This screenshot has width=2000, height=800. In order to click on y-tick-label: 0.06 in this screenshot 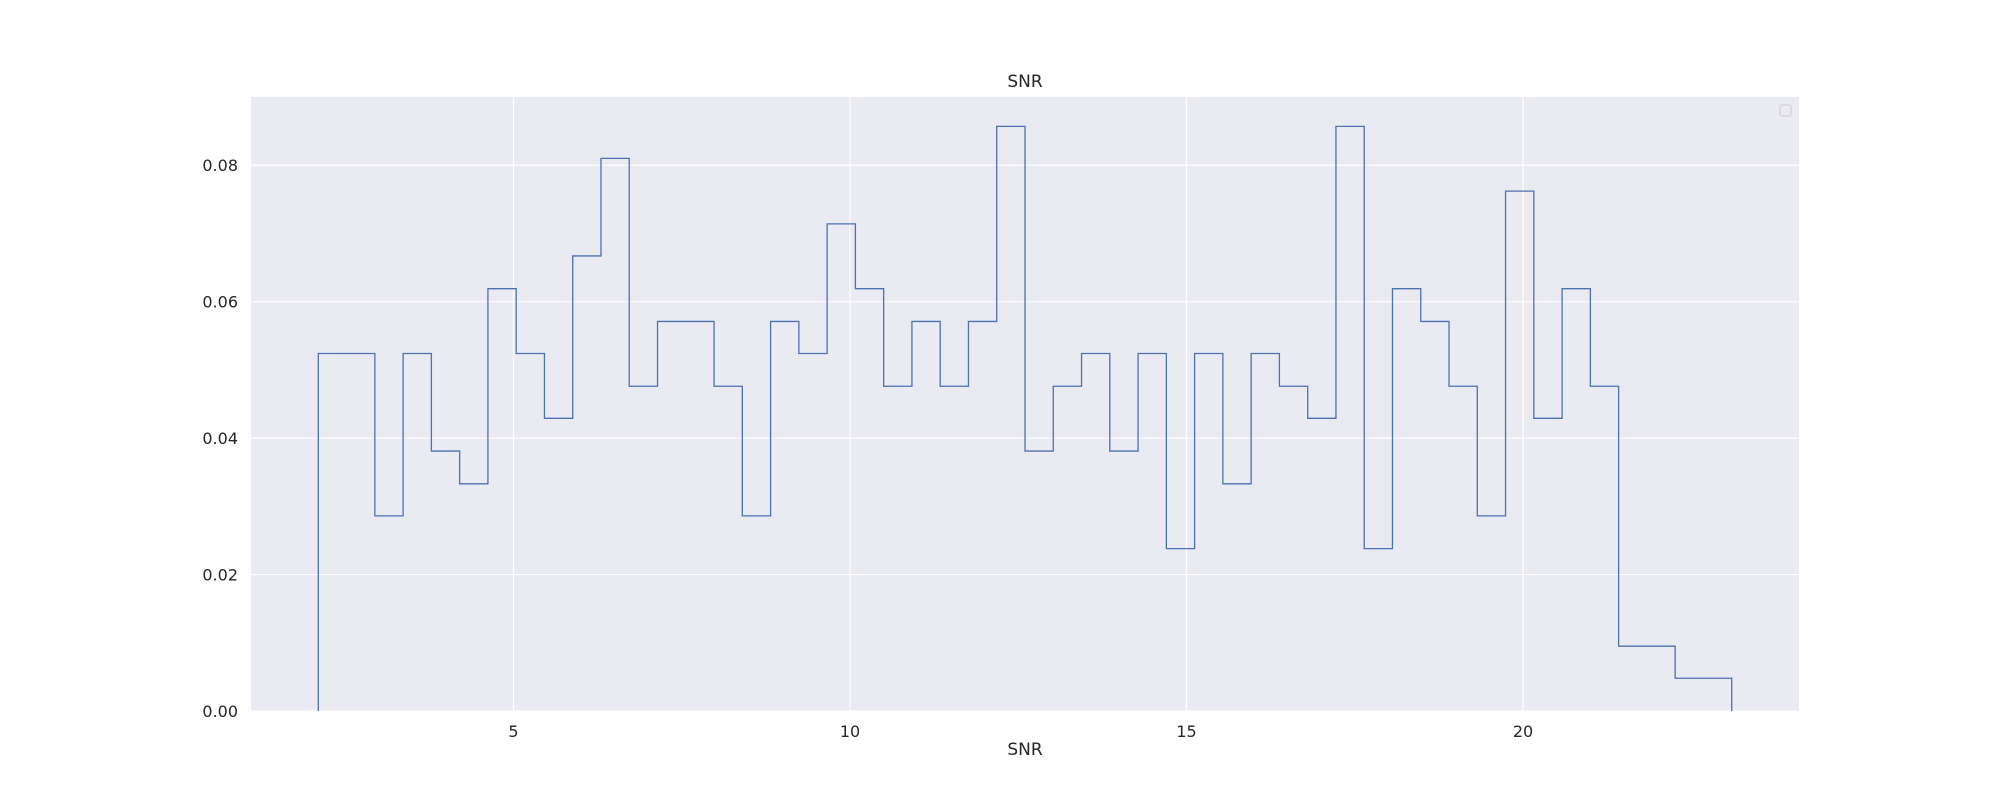, I will do `click(220, 302)`.